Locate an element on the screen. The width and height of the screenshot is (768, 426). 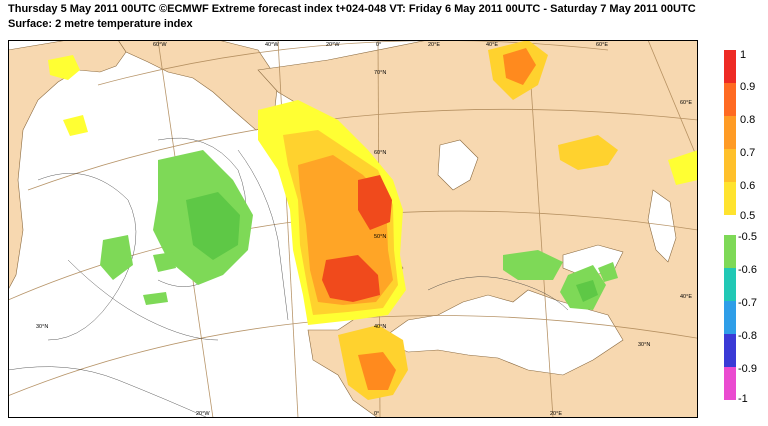
grid-label-0-top: 0° is located at coordinates (378, 45).